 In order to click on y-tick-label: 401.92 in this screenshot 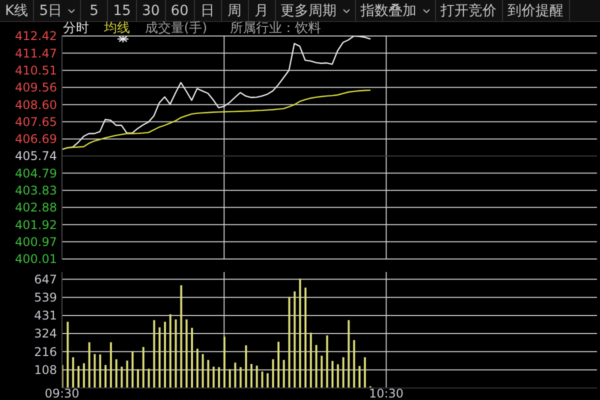, I will do `click(36, 225)`.